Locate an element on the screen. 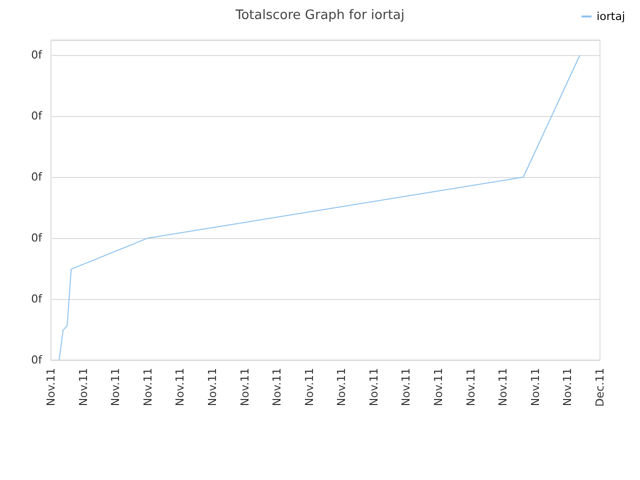 The height and width of the screenshot is (480, 640). legend-label: iortaj is located at coordinates (611, 16).